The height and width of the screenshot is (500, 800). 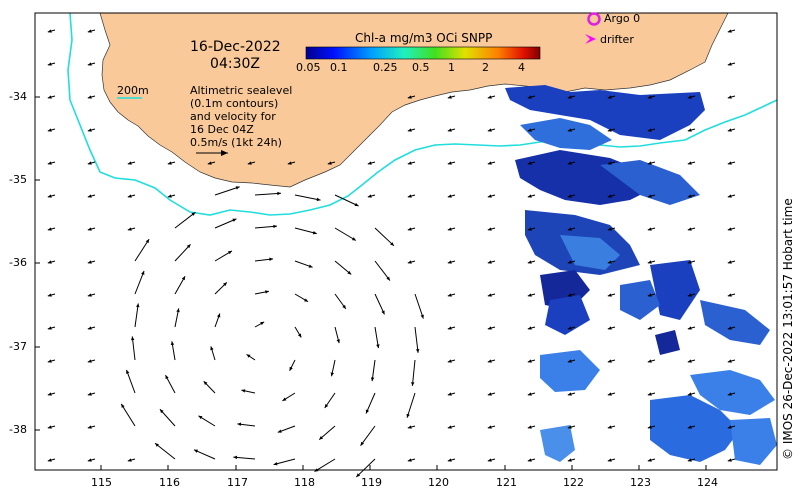 What do you see at coordinates (304, 482) in the screenshot?
I see `x-tick-label: 118` at bounding box center [304, 482].